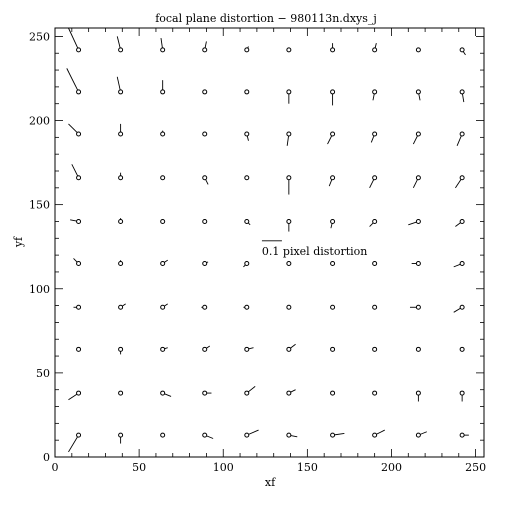  Describe the element at coordinates (139, 467) in the screenshot. I see `x-tick-label: 50` at that location.